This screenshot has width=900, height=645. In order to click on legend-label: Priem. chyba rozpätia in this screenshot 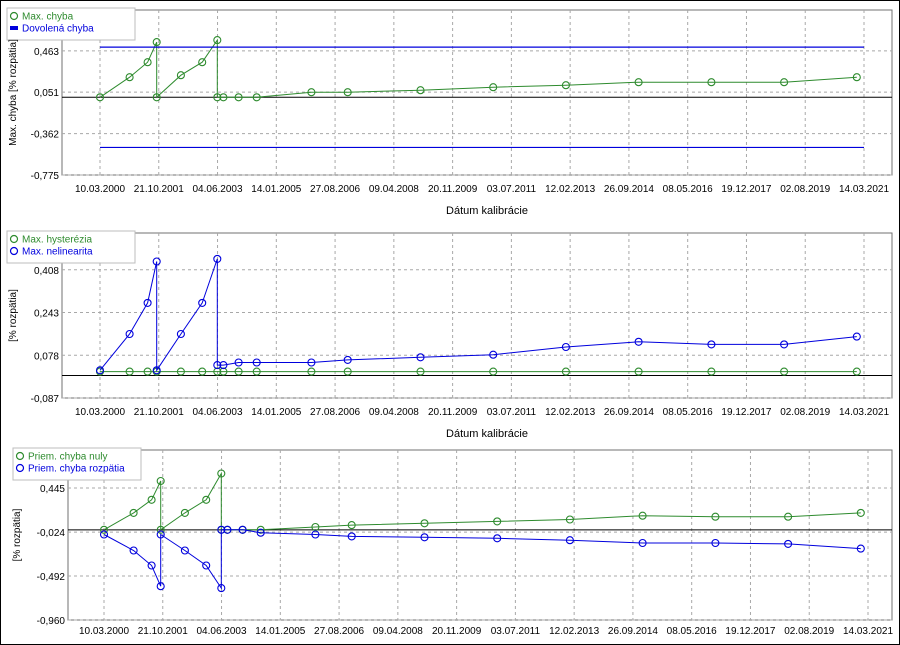, I will do `click(76, 469)`.